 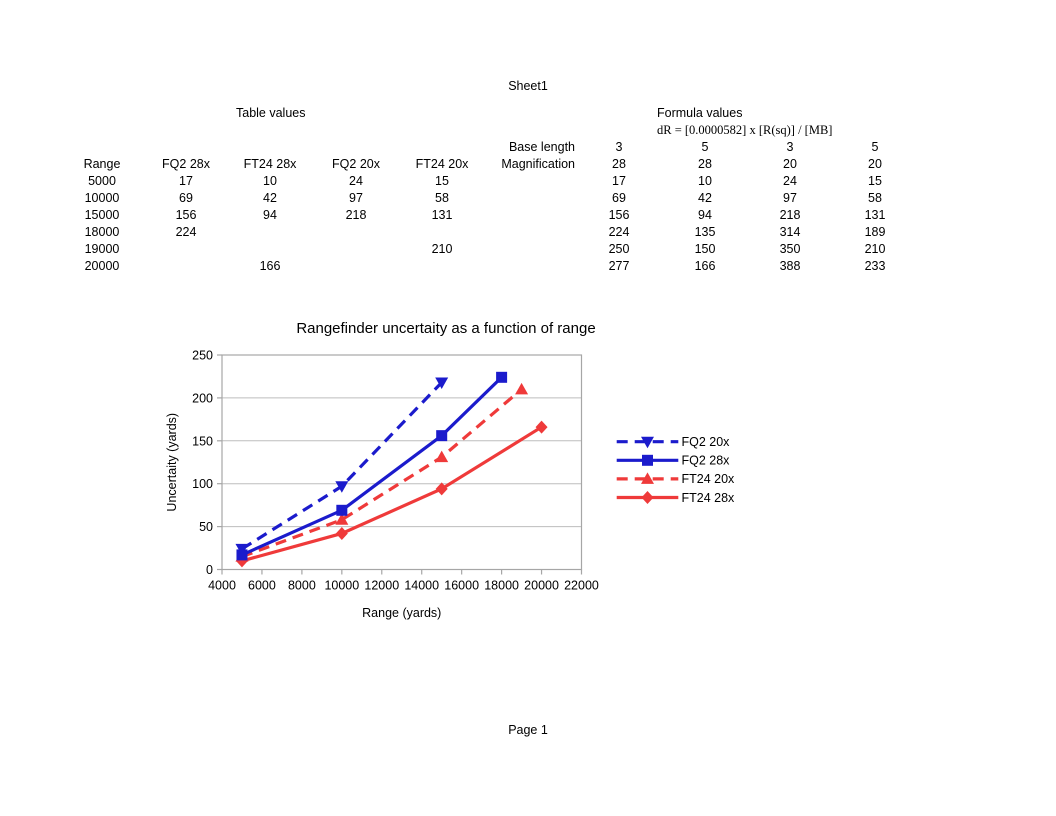 I want to click on svg-text: 150, so click(x=202, y=441).